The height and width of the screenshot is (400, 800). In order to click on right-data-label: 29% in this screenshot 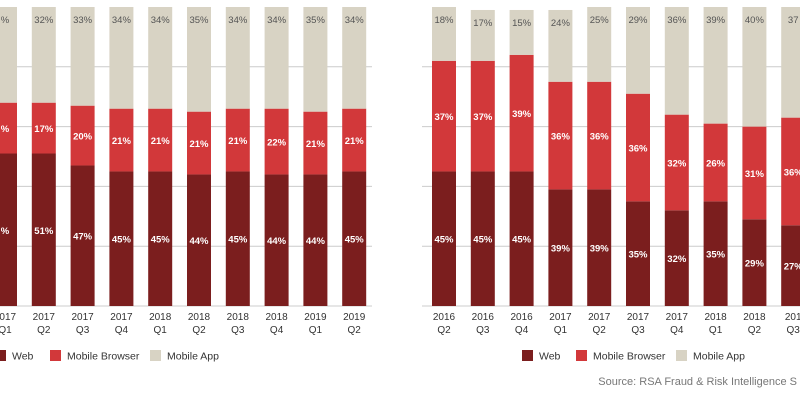, I will do `click(638, 20)`.